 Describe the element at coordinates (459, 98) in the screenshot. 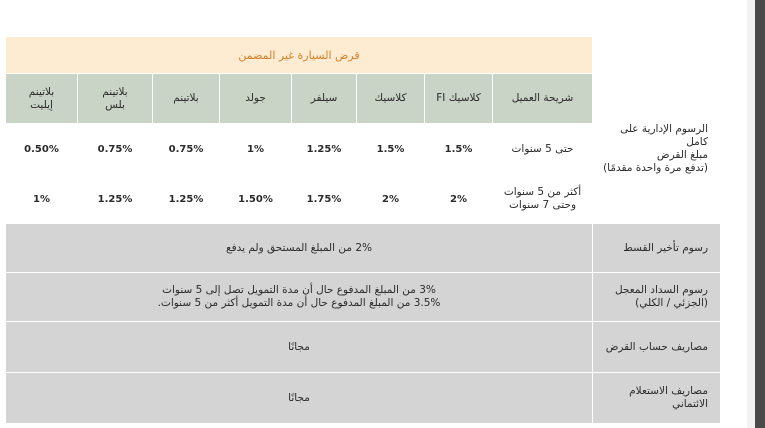

I see `segment-classic-fi: كلاسيك FI` at that location.